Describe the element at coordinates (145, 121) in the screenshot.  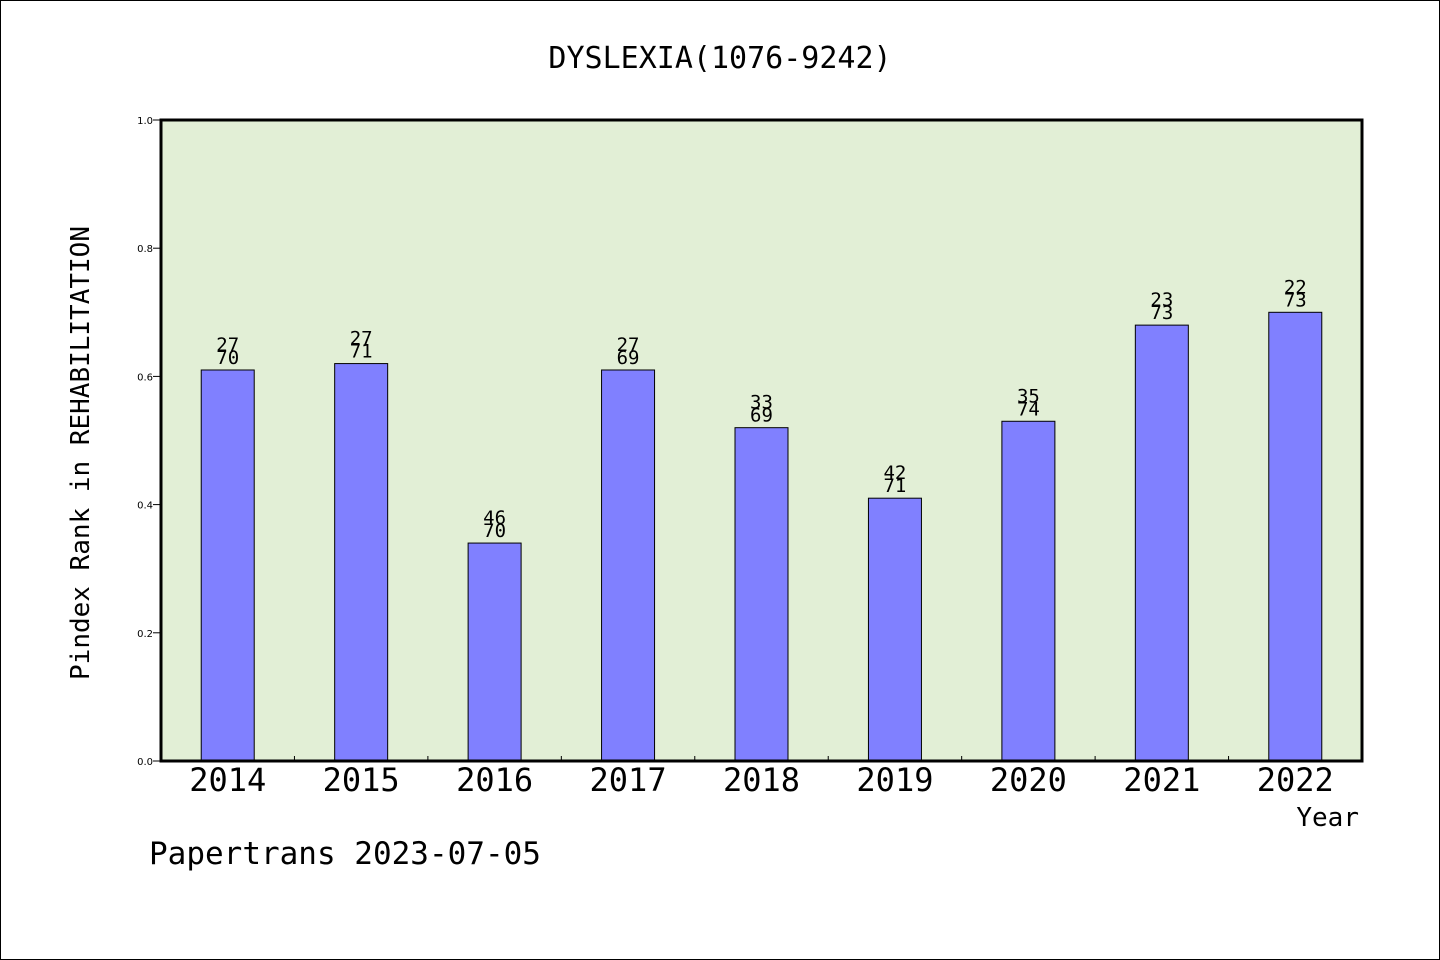
I see `y-tick-label: 1.0` at that location.